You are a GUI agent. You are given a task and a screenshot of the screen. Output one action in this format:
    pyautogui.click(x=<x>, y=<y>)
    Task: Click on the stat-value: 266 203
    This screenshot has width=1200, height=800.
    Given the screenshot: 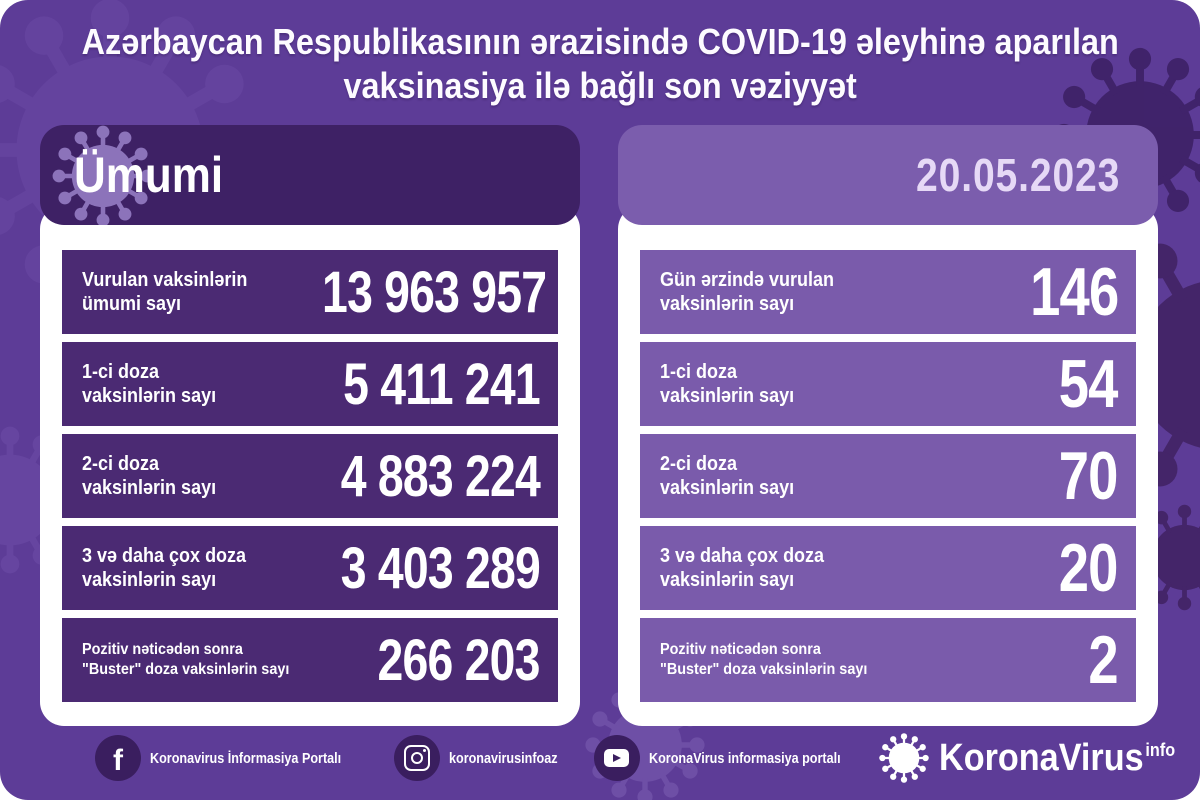 What is the action you would take?
    pyautogui.click(x=459, y=660)
    